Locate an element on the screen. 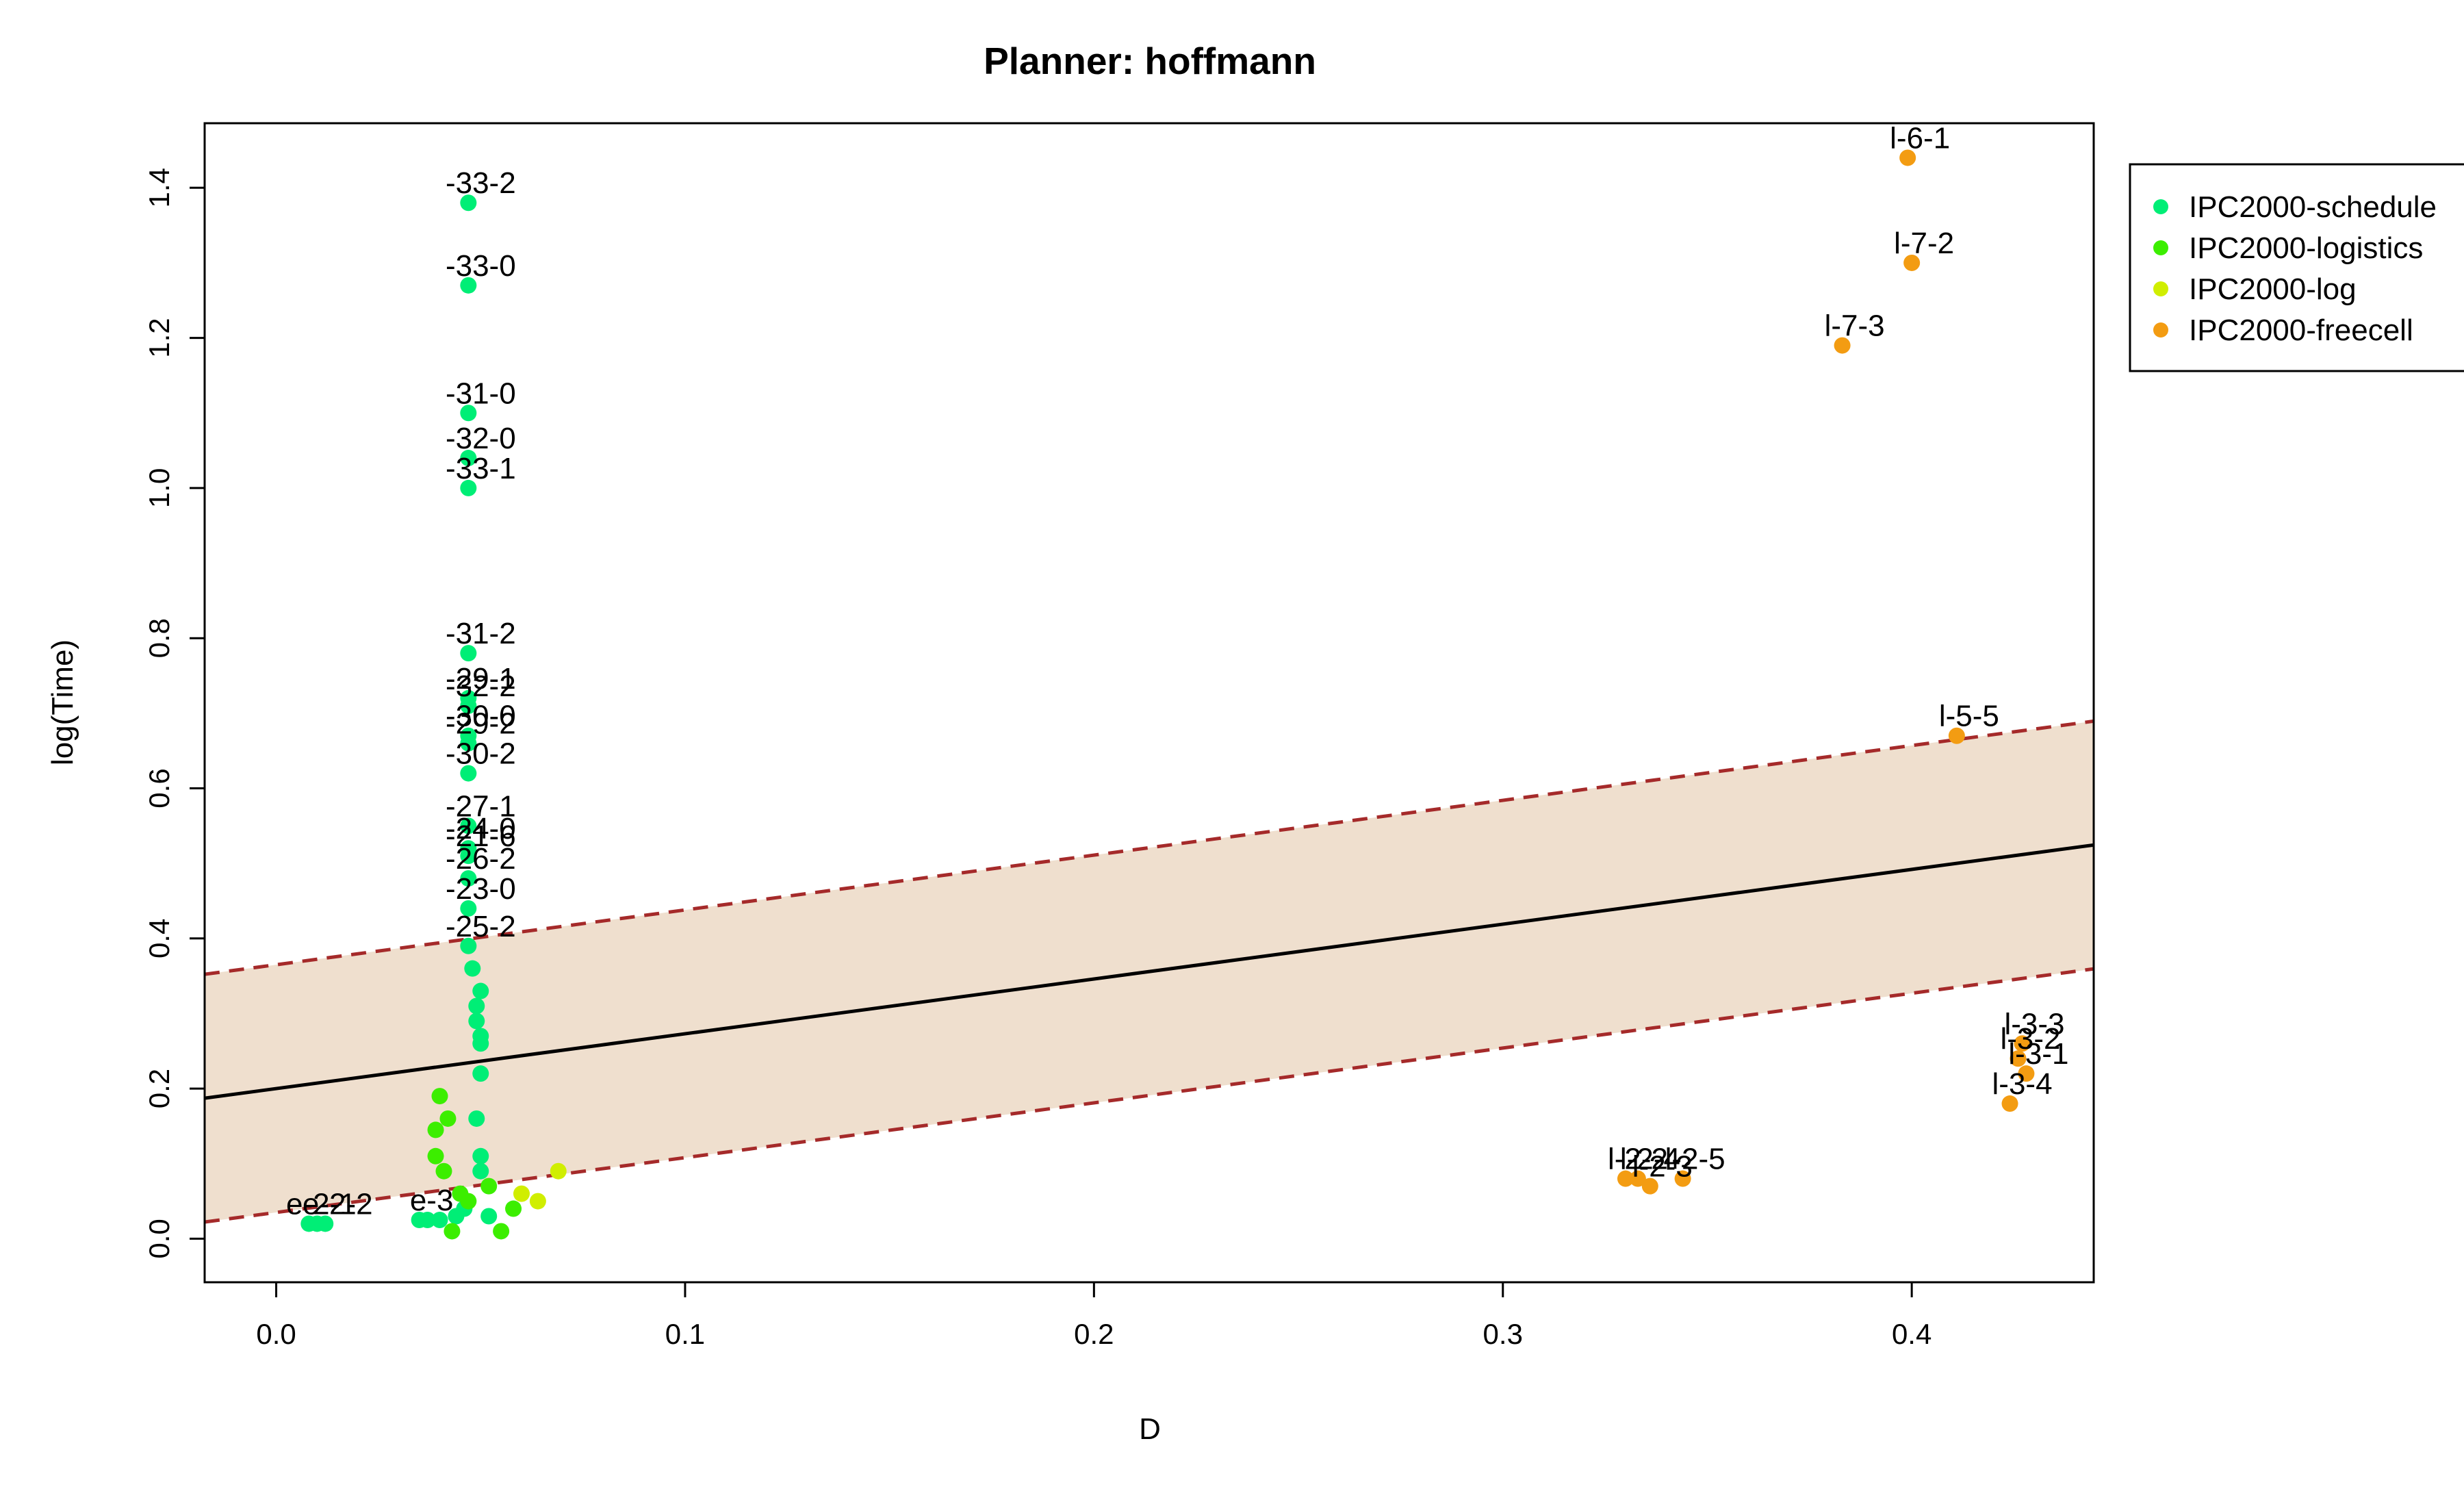  legend-label: IPC2000-schedule is located at coordinates (2313, 207).